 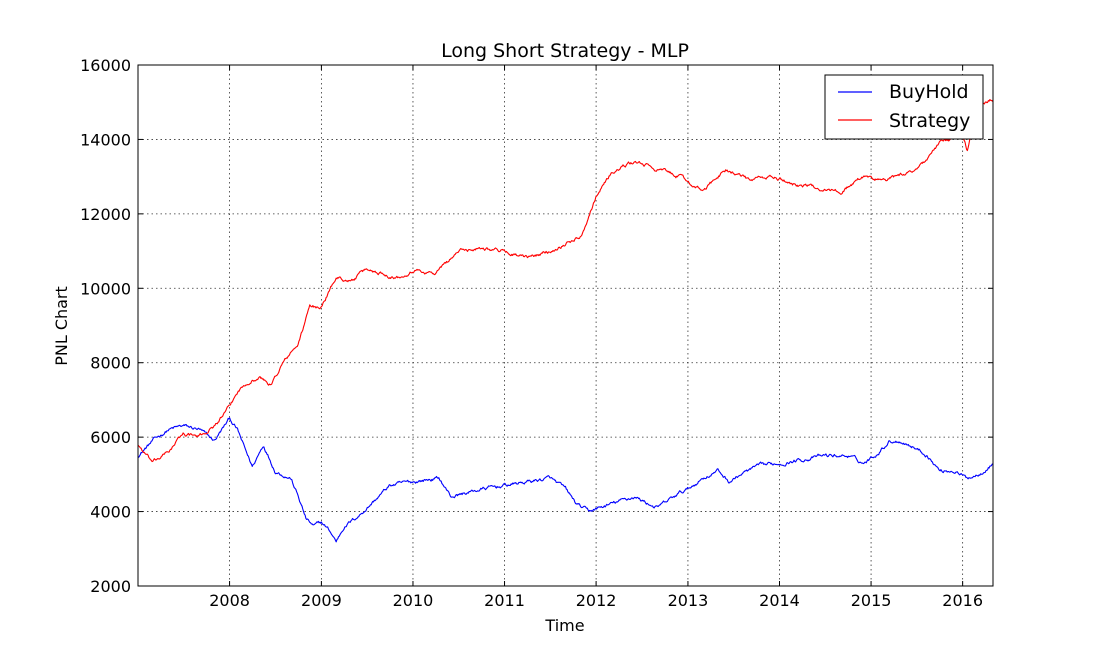 I want to click on x-tick-label: 2011, so click(x=504, y=600).